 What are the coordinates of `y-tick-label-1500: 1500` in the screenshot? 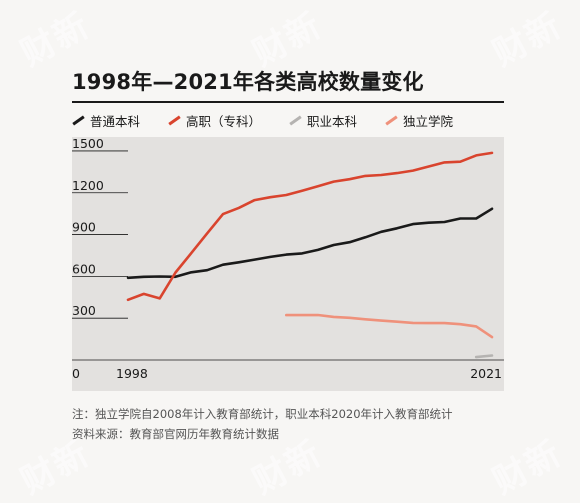 It's located at (88, 143).